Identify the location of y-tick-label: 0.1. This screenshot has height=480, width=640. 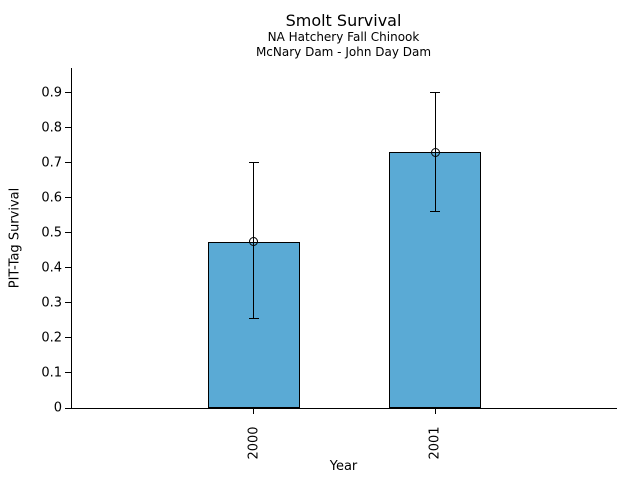
(51, 373).